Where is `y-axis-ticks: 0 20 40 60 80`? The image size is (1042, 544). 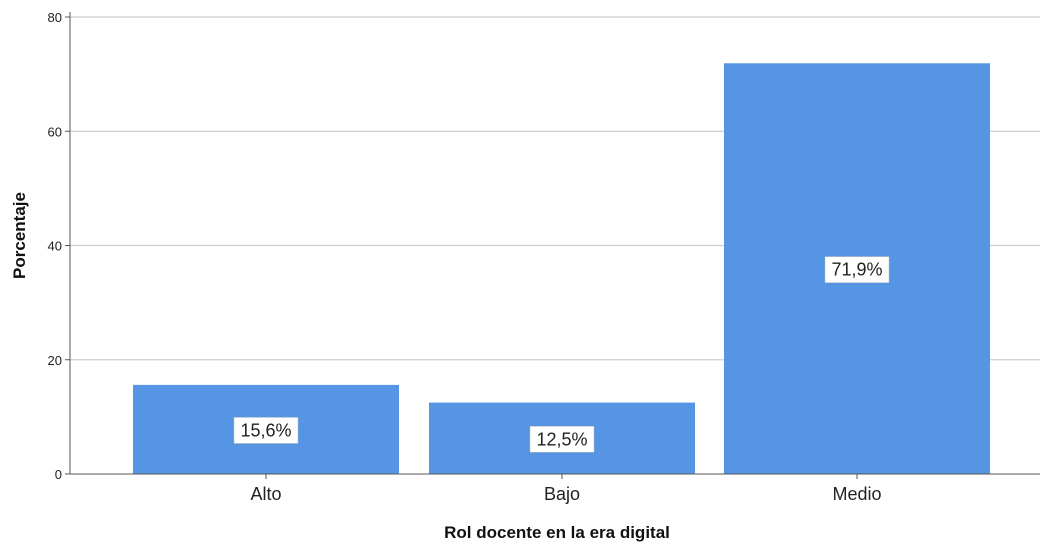 y-axis-ticks: 0 20 40 60 80 is located at coordinates (59, 246).